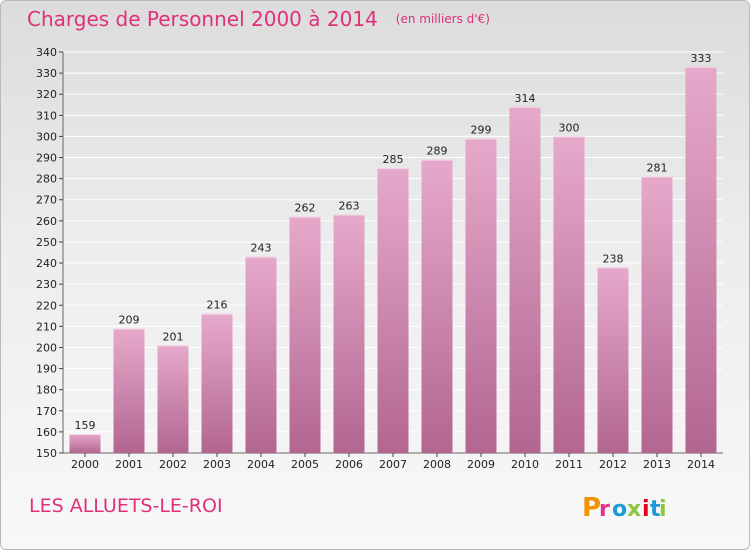 Image resolution: width=750 pixels, height=550 pixels. I want to click on y-tick-label: 150, so click(46, 453).